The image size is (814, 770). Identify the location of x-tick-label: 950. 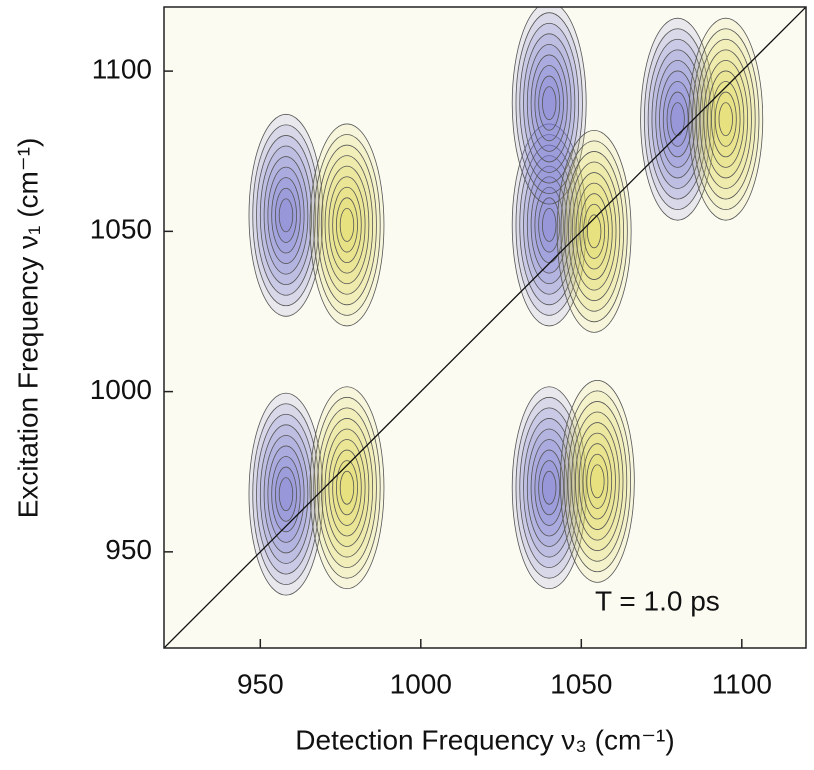
(260, 683).